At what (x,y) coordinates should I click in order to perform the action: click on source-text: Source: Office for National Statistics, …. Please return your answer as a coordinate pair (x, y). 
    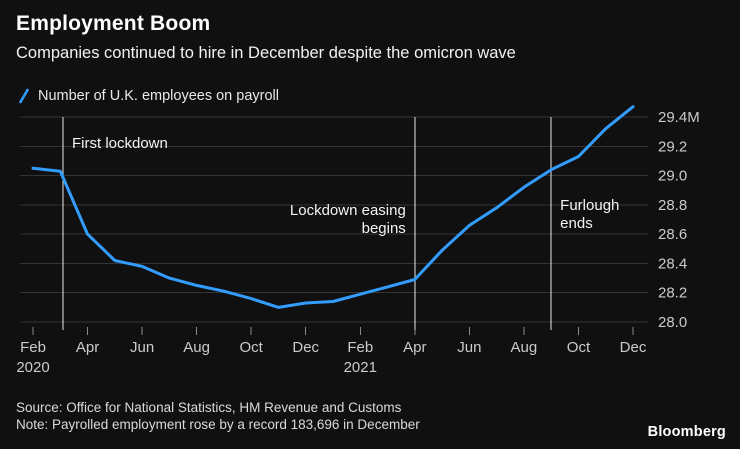
    Looking at the image, I should click on (209, 407).